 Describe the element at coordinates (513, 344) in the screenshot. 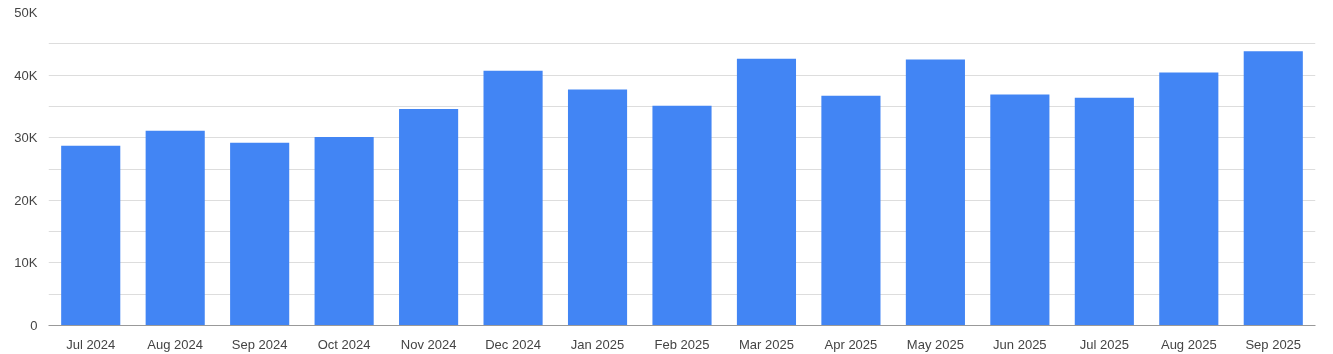

I see `x-tick-label: Dec 2024` at that location.